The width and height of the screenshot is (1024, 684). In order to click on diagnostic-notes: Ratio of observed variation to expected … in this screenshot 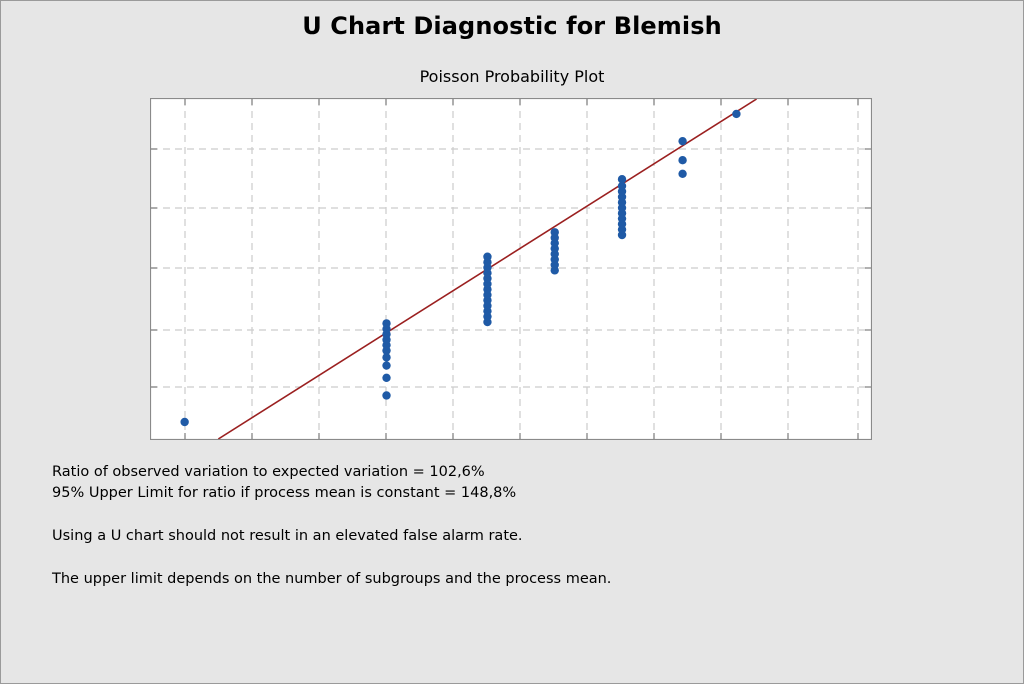, I will do `click(331, 526)`.